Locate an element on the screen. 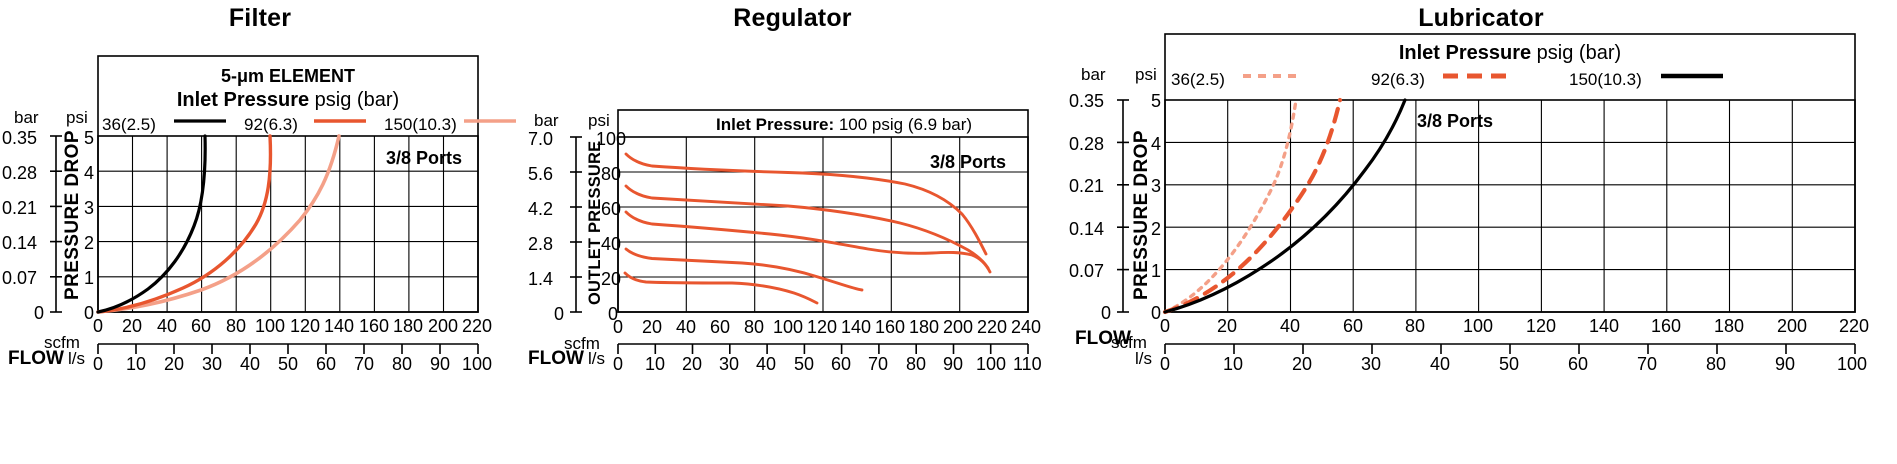 Image resolution: width=1897 pixels, height=464 pixels. regulator-ls-tick-8: 80 is located at coordinates (916, 364).